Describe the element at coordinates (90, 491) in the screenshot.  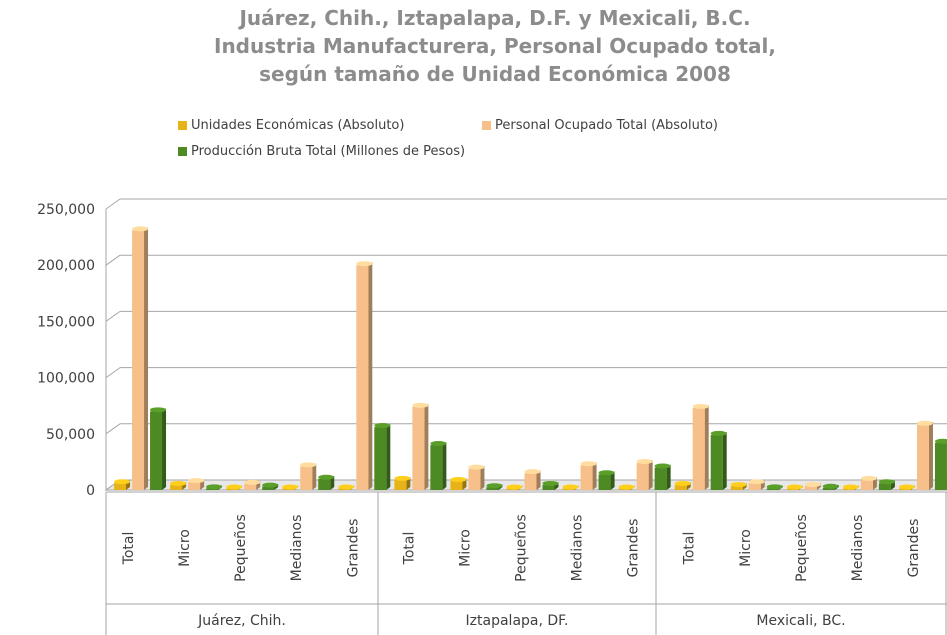
I see `y-tick-label: 0` at that location.